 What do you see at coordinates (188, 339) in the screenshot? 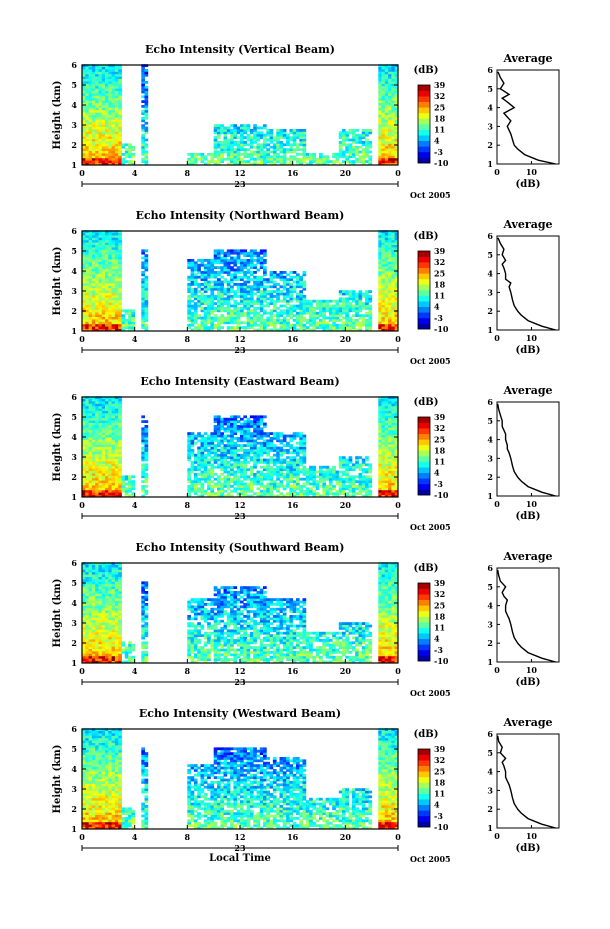
I see `x-tick-label: 8` at bounding box center [188, 339].